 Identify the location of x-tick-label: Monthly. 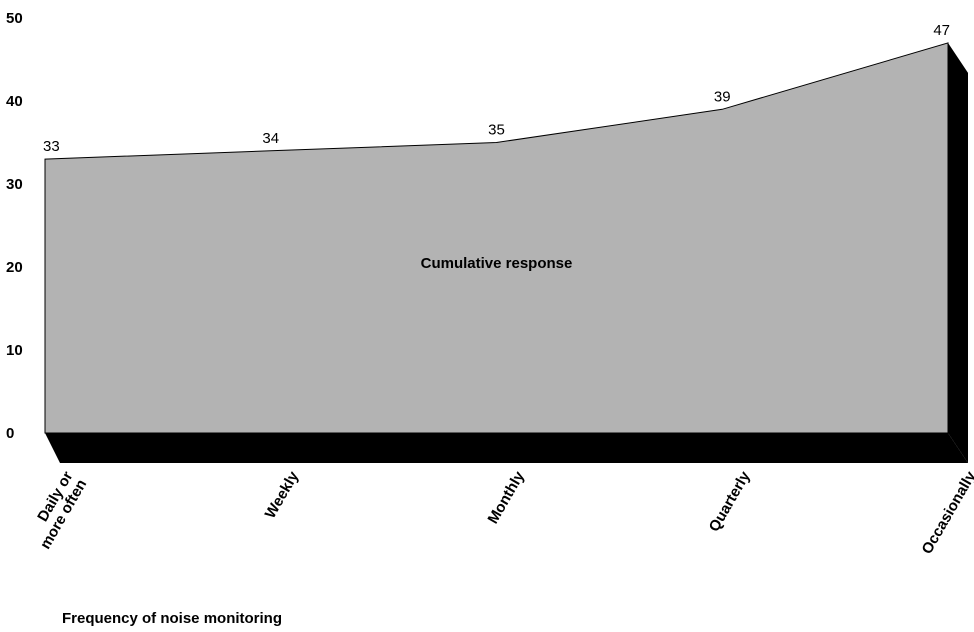
(506, 497).